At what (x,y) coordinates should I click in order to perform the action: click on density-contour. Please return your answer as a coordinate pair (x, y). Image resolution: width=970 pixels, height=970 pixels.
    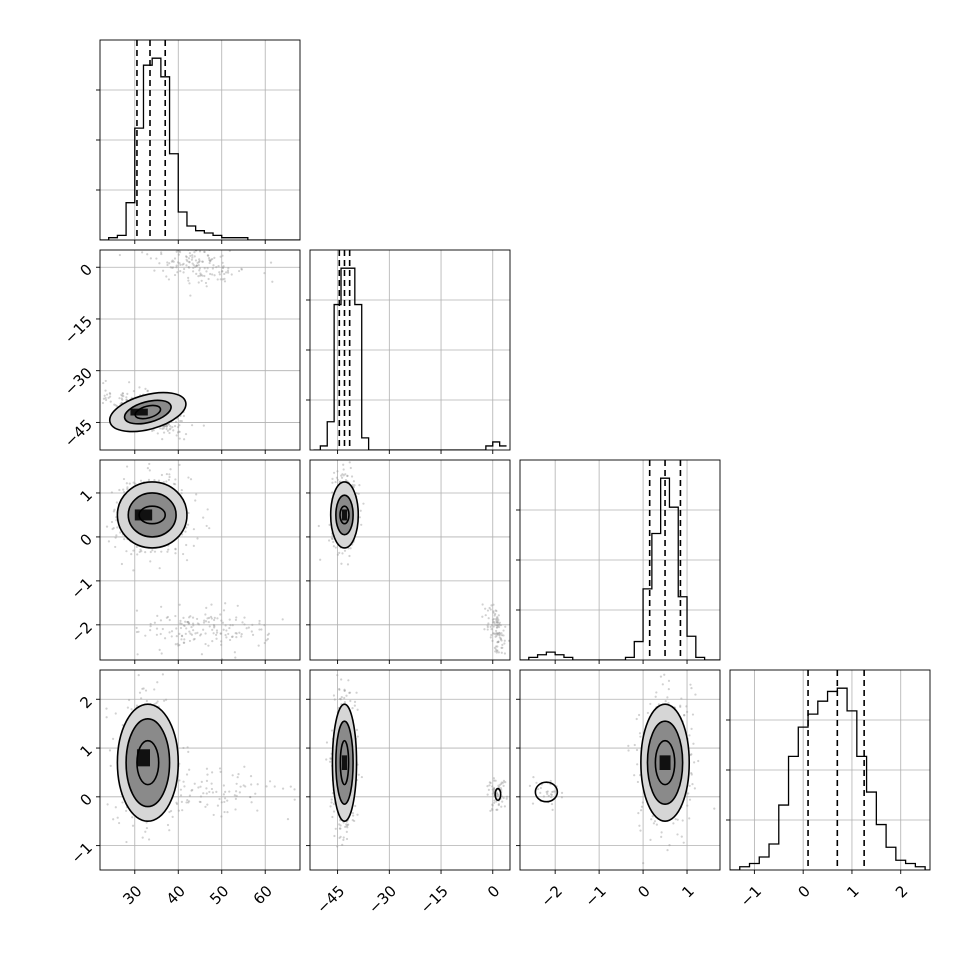
    Looking at the image, I should click on (344, 762).